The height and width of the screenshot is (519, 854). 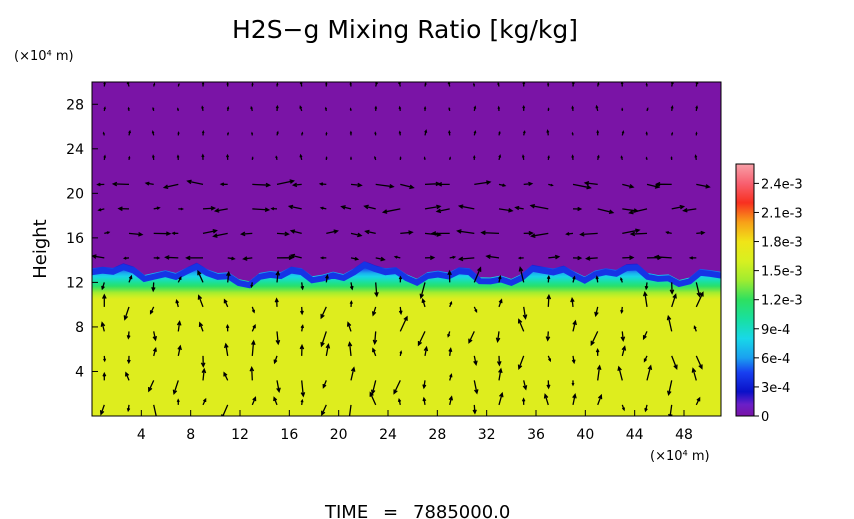 What do you see at coordinates (75, 105) in the screenshot?
I see `y-tick-label: 28` at bounding box center [75, 105].